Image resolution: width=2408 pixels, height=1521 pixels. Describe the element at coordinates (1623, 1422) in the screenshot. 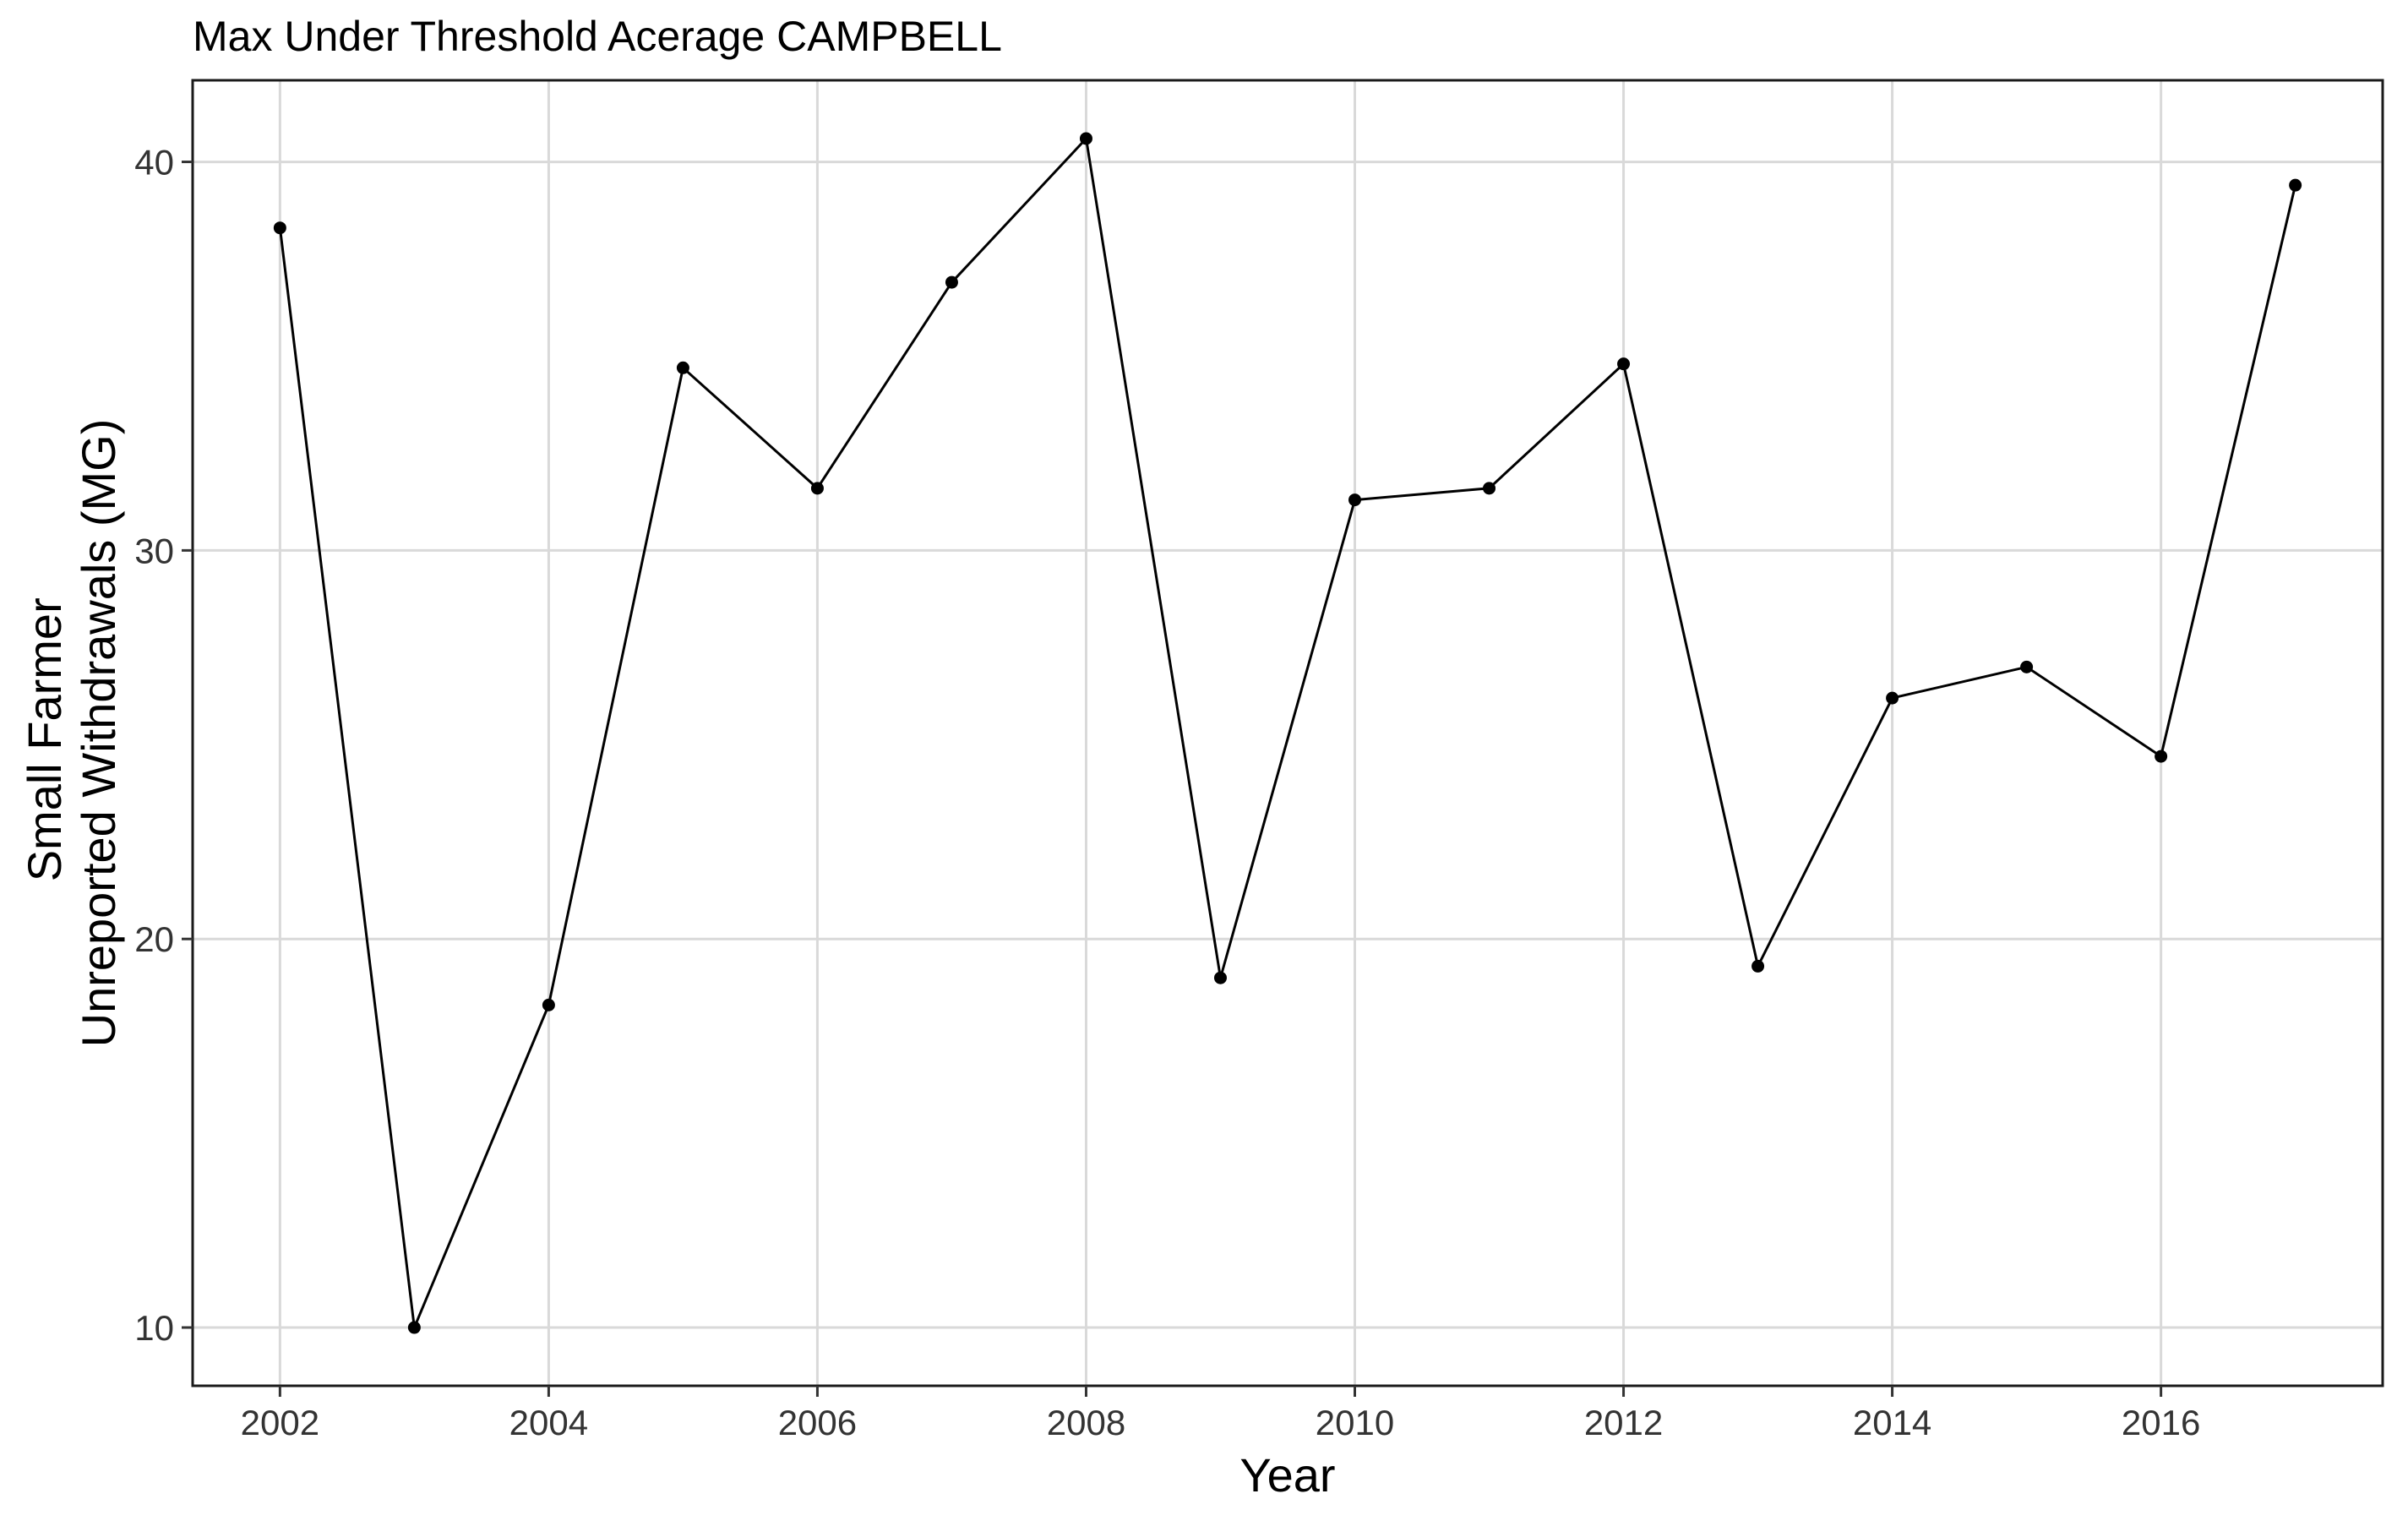

I see `x-tick-label: 2012` at that location.